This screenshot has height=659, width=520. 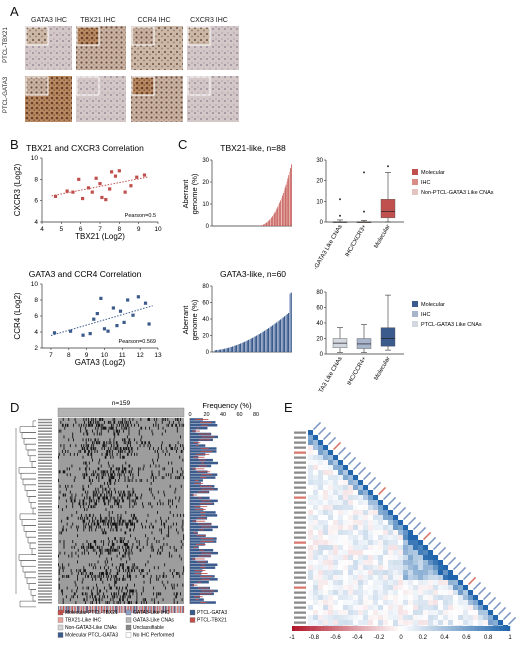 What do you see at coordinates (91, 628) in the screenshot?
I see `legend-label: Non-GATA3-Like CNAs` at bounding box center [91, 628].